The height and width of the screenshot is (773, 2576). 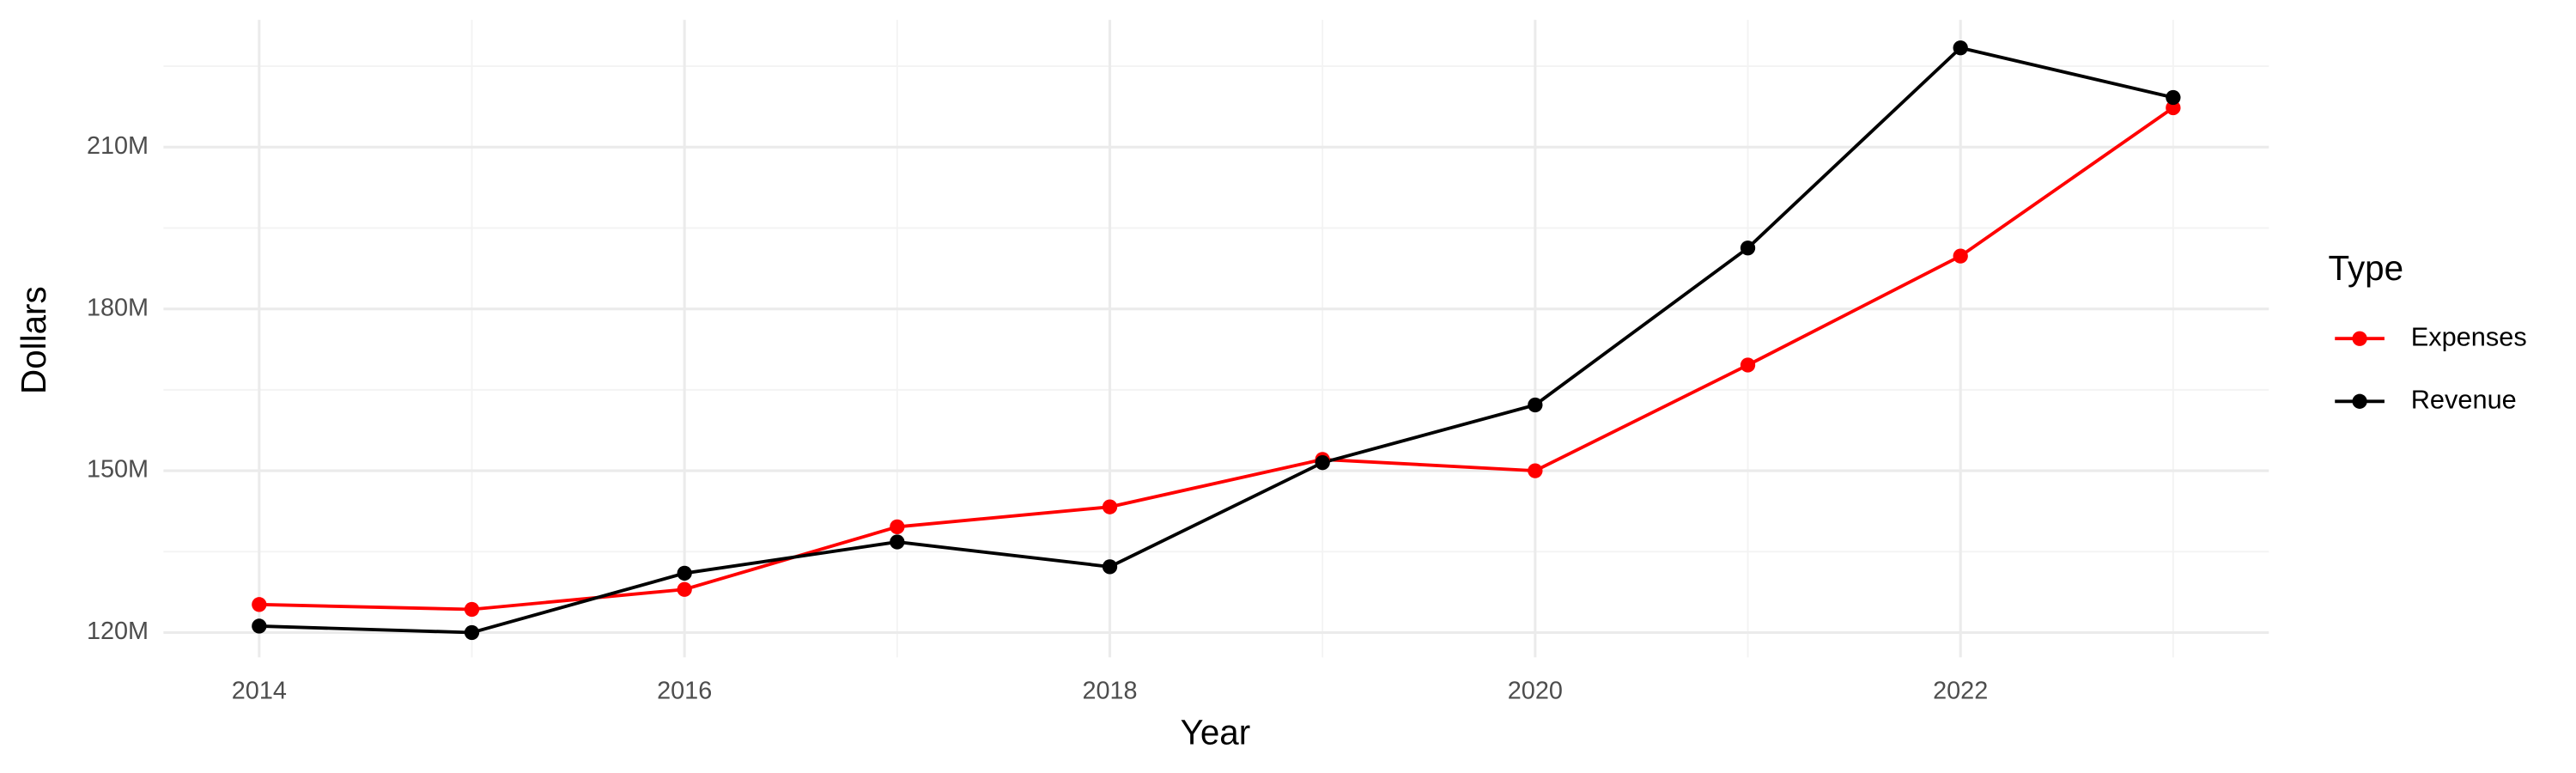 What do you see at coordinates (1960, 690) in the screenshot?
I see `x-tick-label: 2022` at bounding box center [1960, 690].